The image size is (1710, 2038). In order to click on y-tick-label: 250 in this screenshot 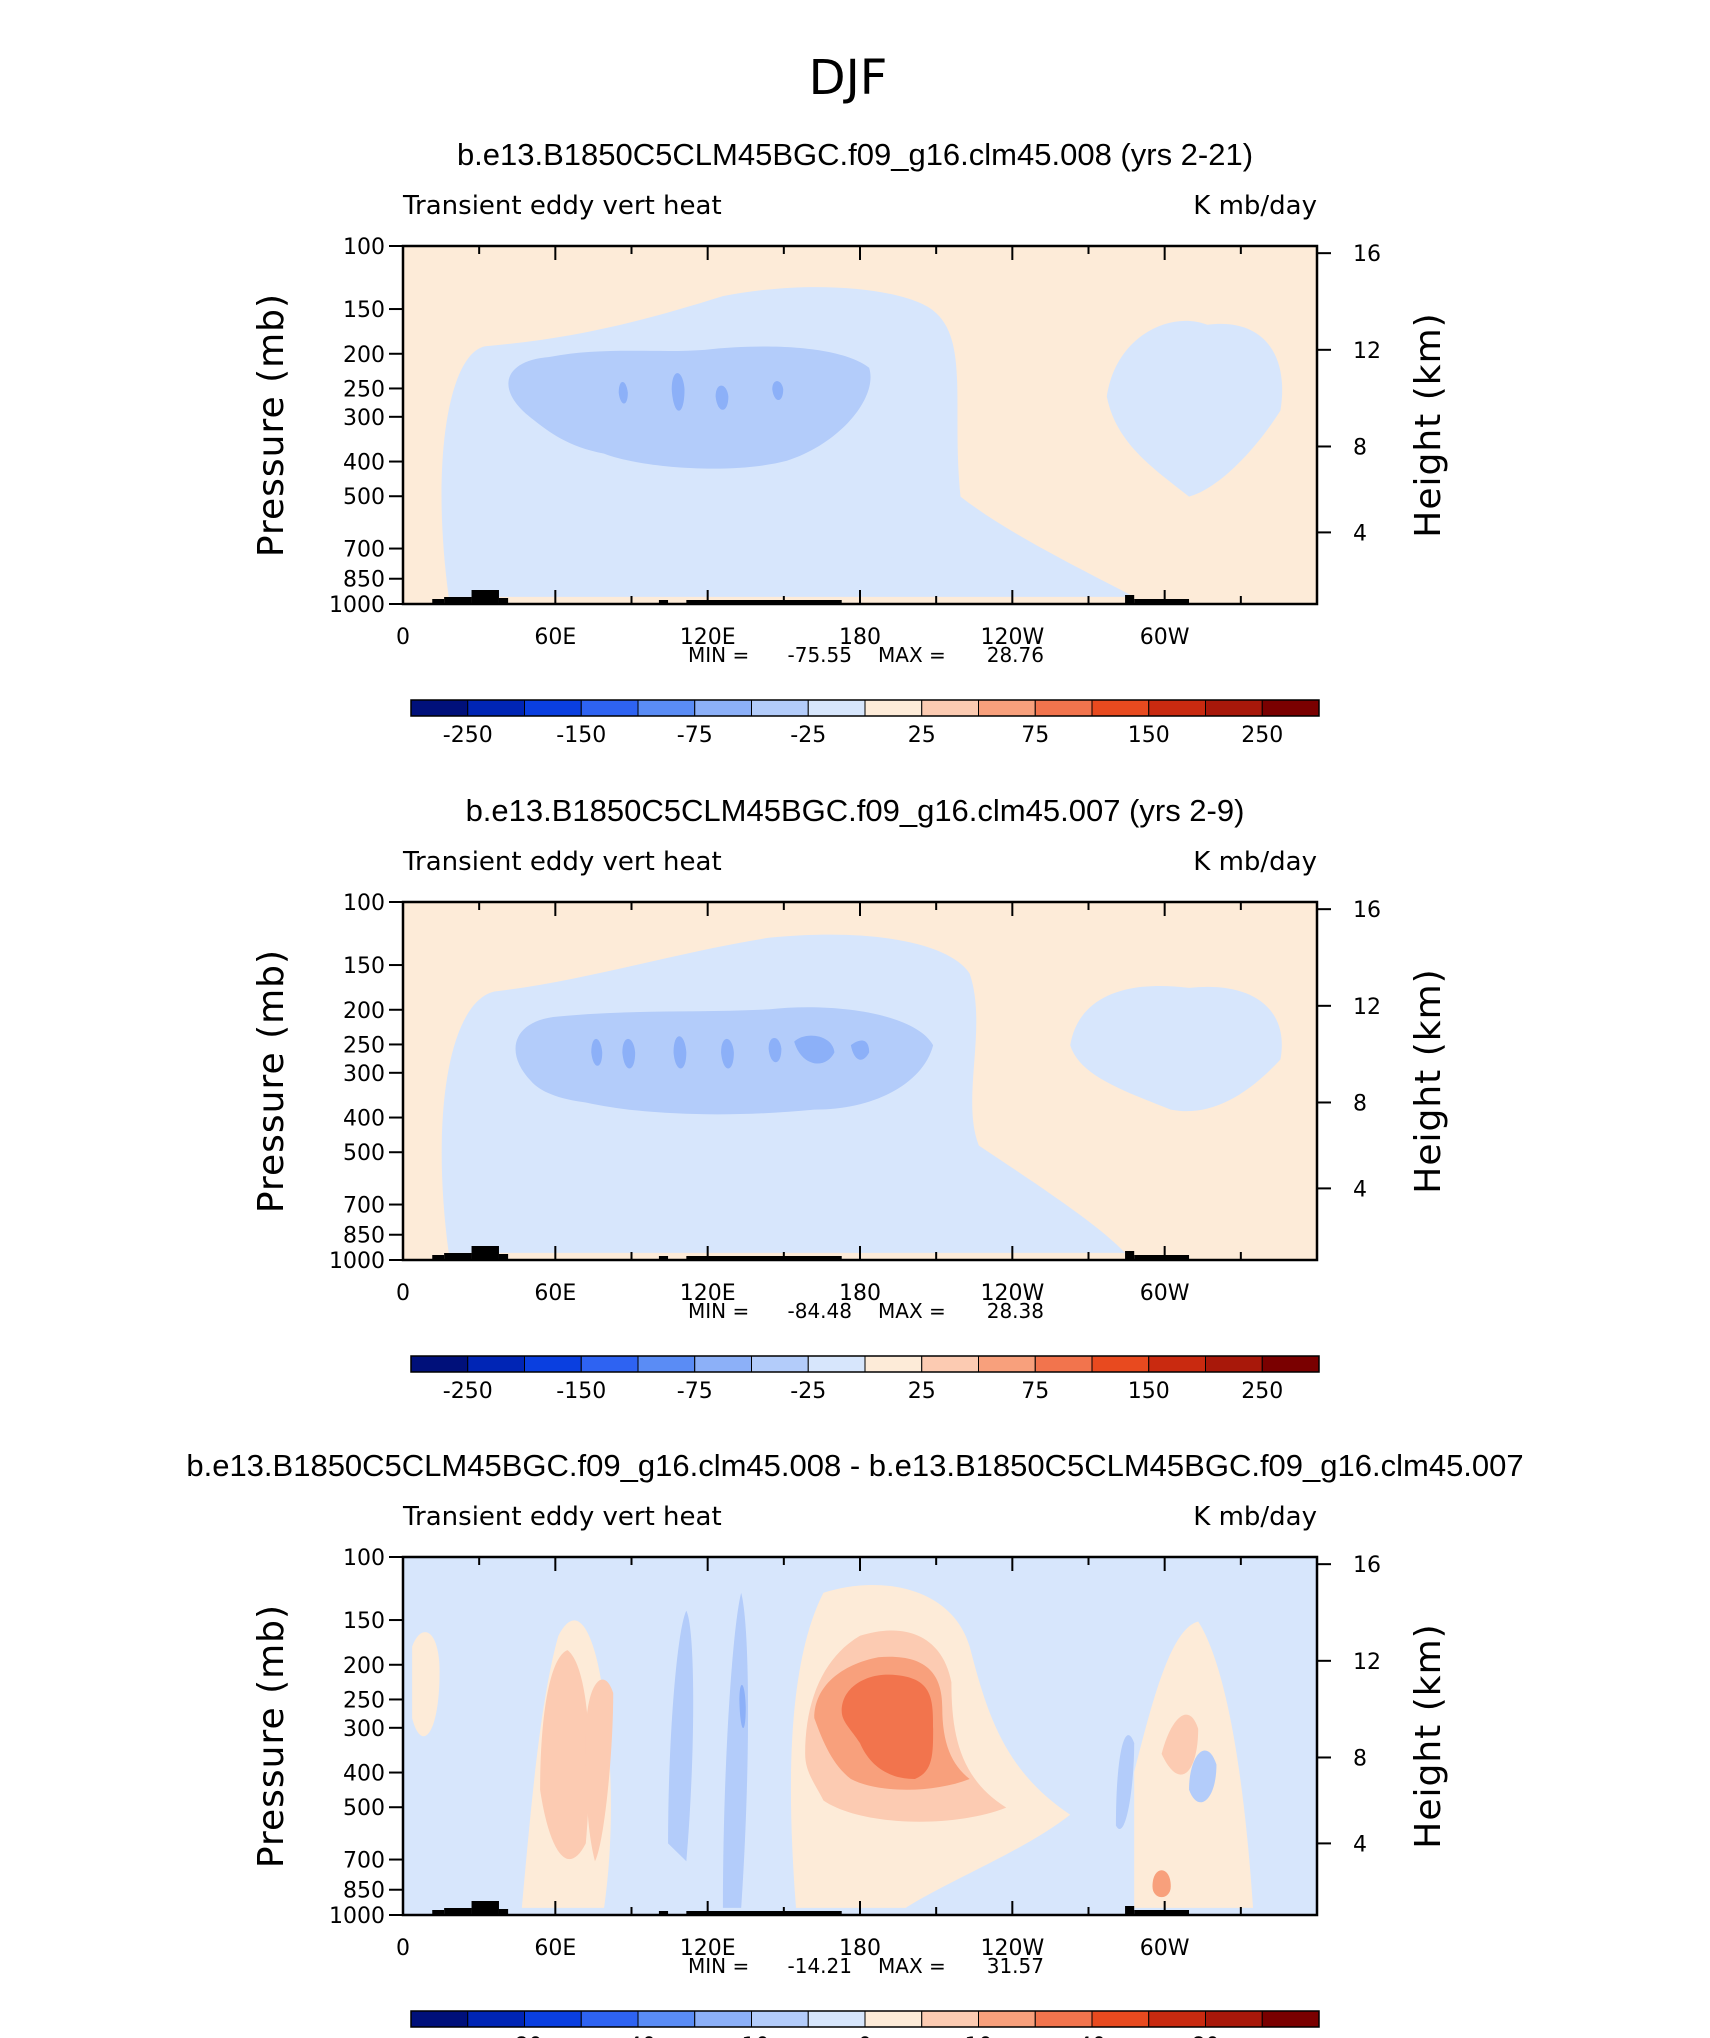, I will do `click(364, 1045)`.